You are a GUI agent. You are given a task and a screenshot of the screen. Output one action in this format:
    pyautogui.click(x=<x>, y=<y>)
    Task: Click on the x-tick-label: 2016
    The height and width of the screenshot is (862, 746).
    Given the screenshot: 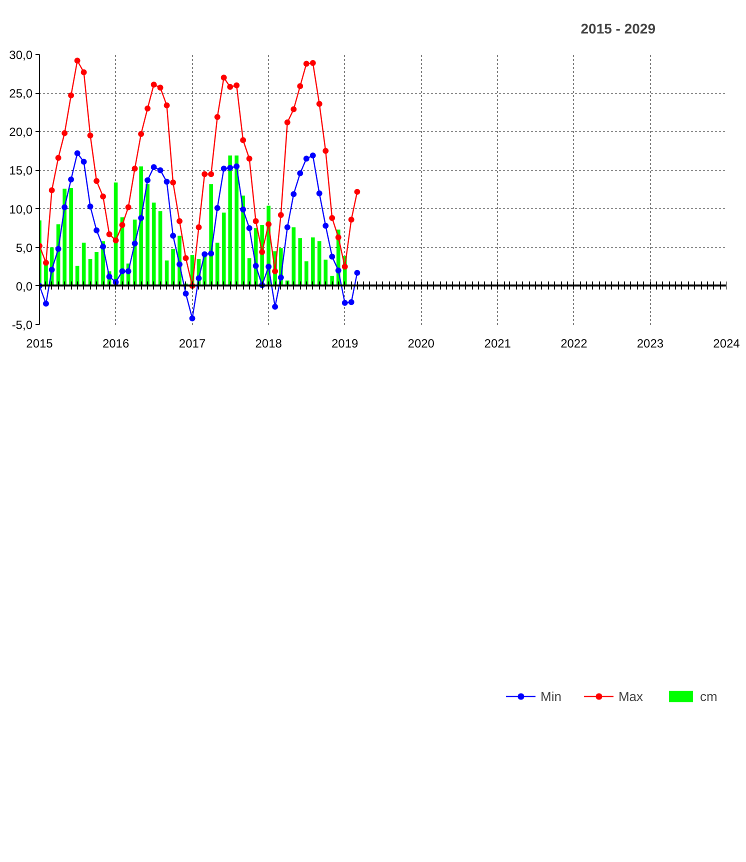 What is the action you would take?
    pyautogui.click(x=116, y=343)
    